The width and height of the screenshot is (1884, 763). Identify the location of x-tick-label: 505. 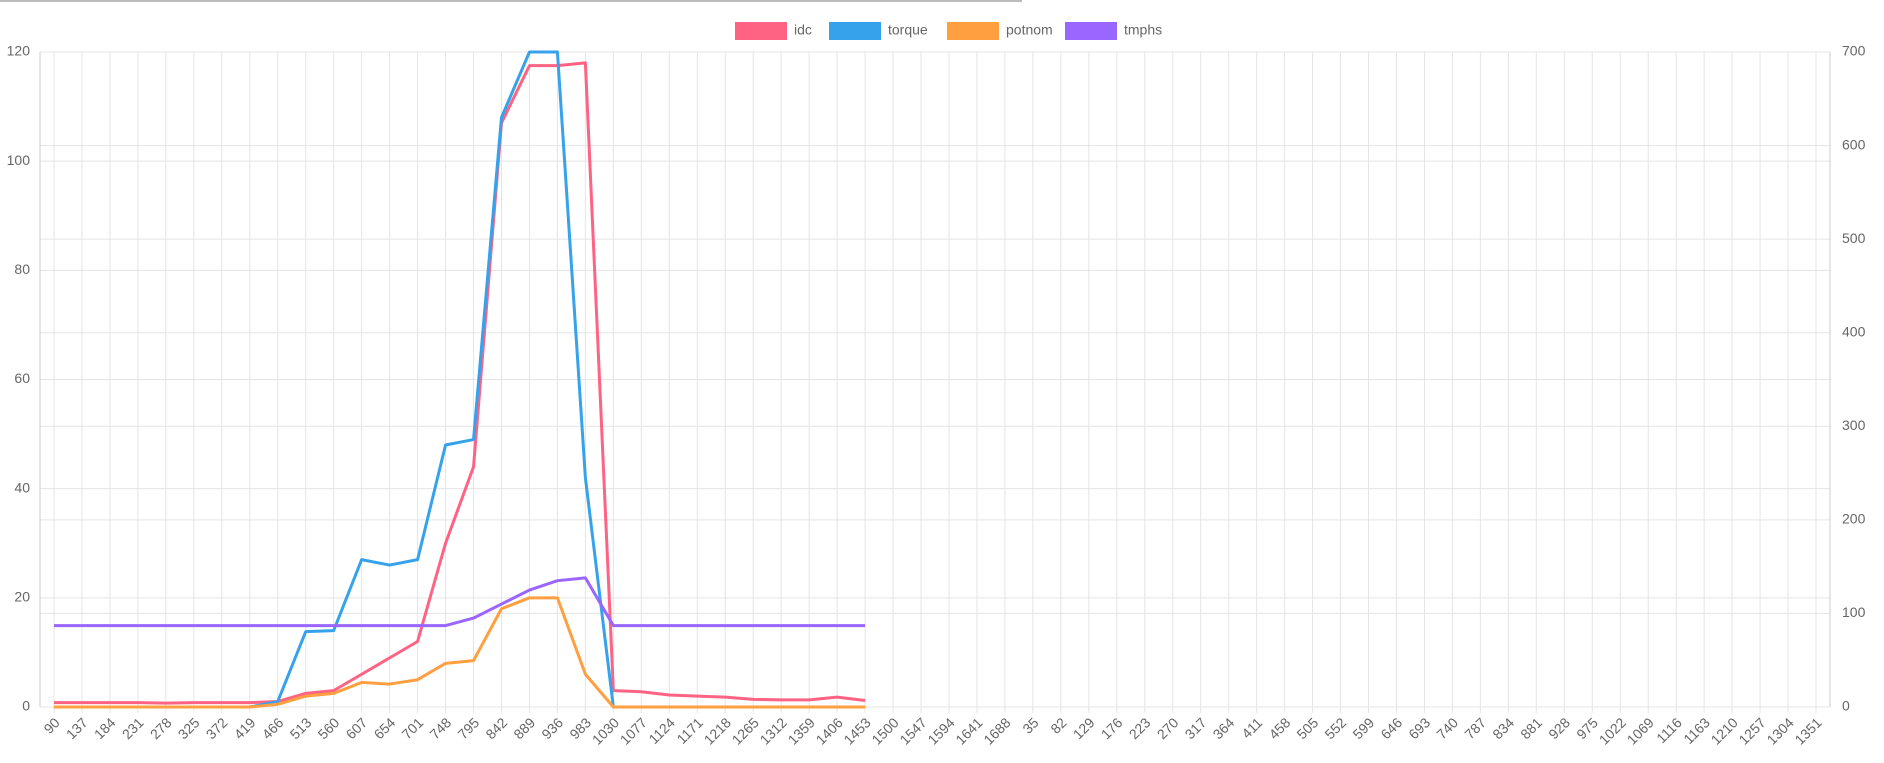
(1307, 728).